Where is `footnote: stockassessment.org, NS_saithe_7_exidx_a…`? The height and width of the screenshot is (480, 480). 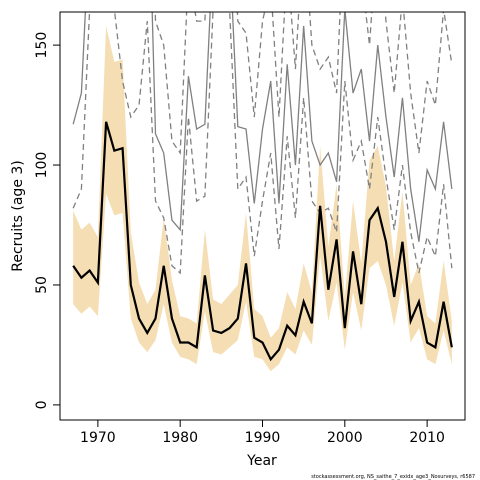 footnote: stockassessment.org, NS_saithe_7_exidx_a… is located at coordinates (393, 477).